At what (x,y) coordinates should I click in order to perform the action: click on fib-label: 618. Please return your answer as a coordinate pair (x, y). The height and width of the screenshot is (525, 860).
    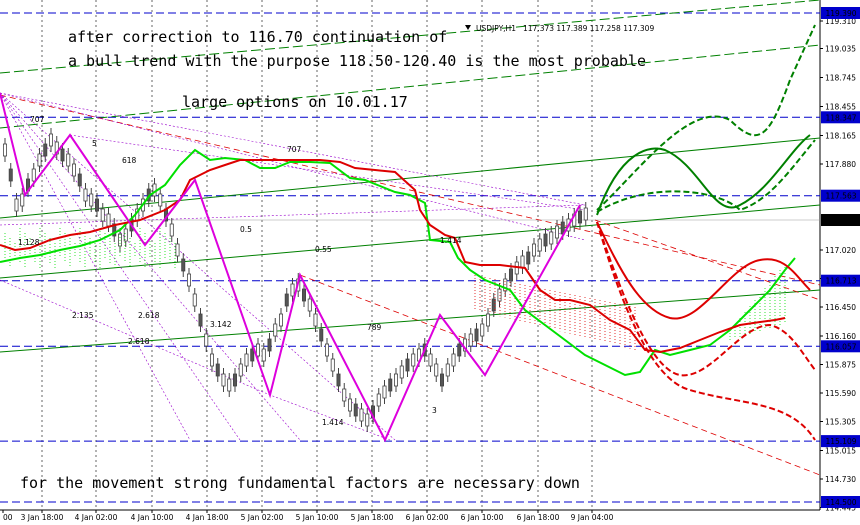
    Looking at the image, I should click on (129, 160).